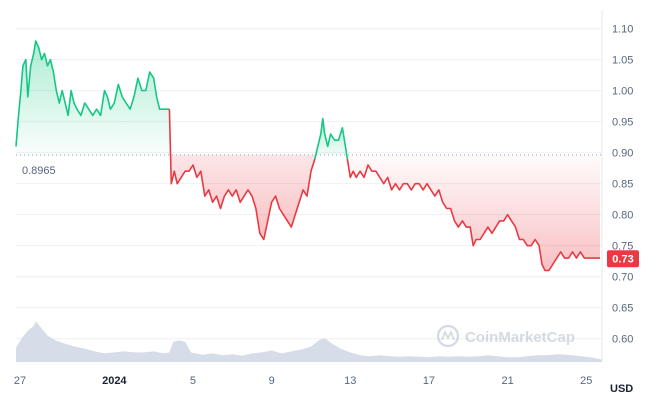 Image resolution: width=659 pixels, height=419 pixels. Describe the element at coordinates (20, 381) in the screenshot. I see `x-tick-label: 27` at that location.